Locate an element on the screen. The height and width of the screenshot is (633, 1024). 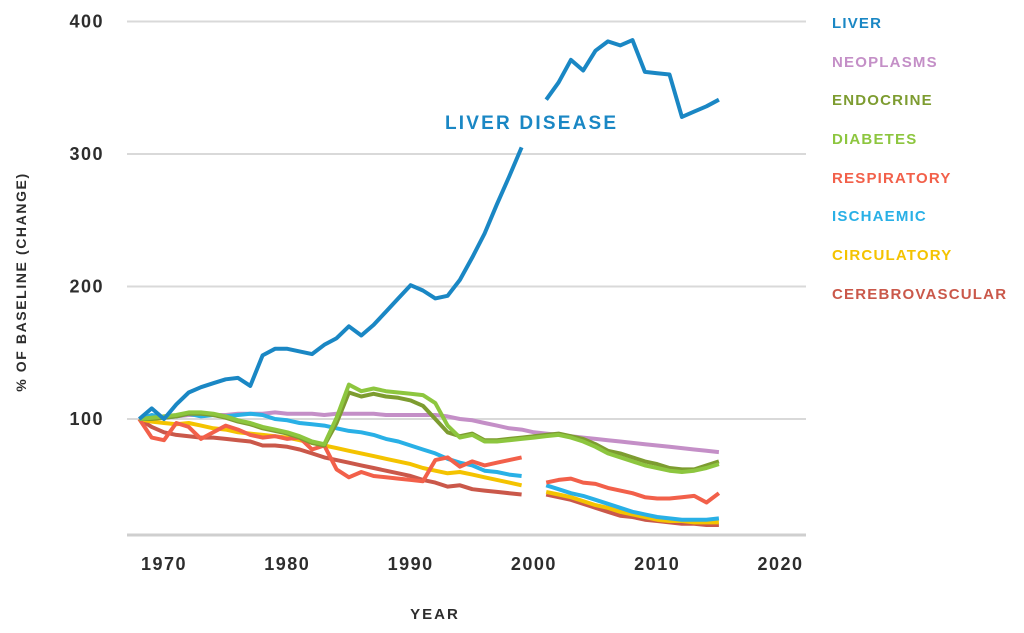
y-tick-label-400: 400 is located at coordinates (86, 22).